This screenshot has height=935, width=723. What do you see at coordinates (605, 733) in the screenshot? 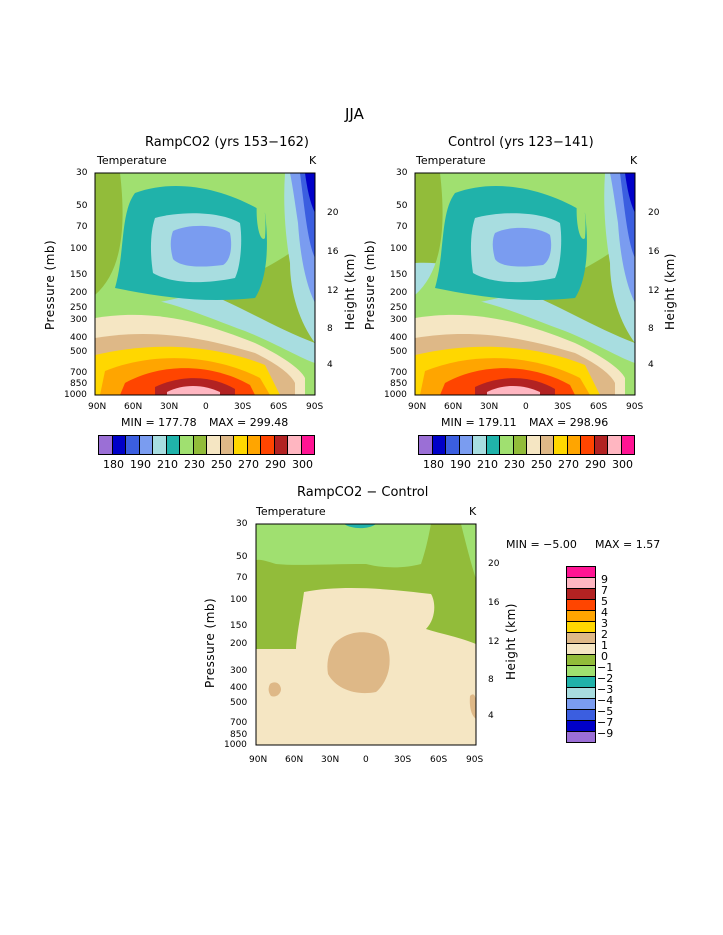
I see `colorbar-label: −9` at bounding box center [605, 733].